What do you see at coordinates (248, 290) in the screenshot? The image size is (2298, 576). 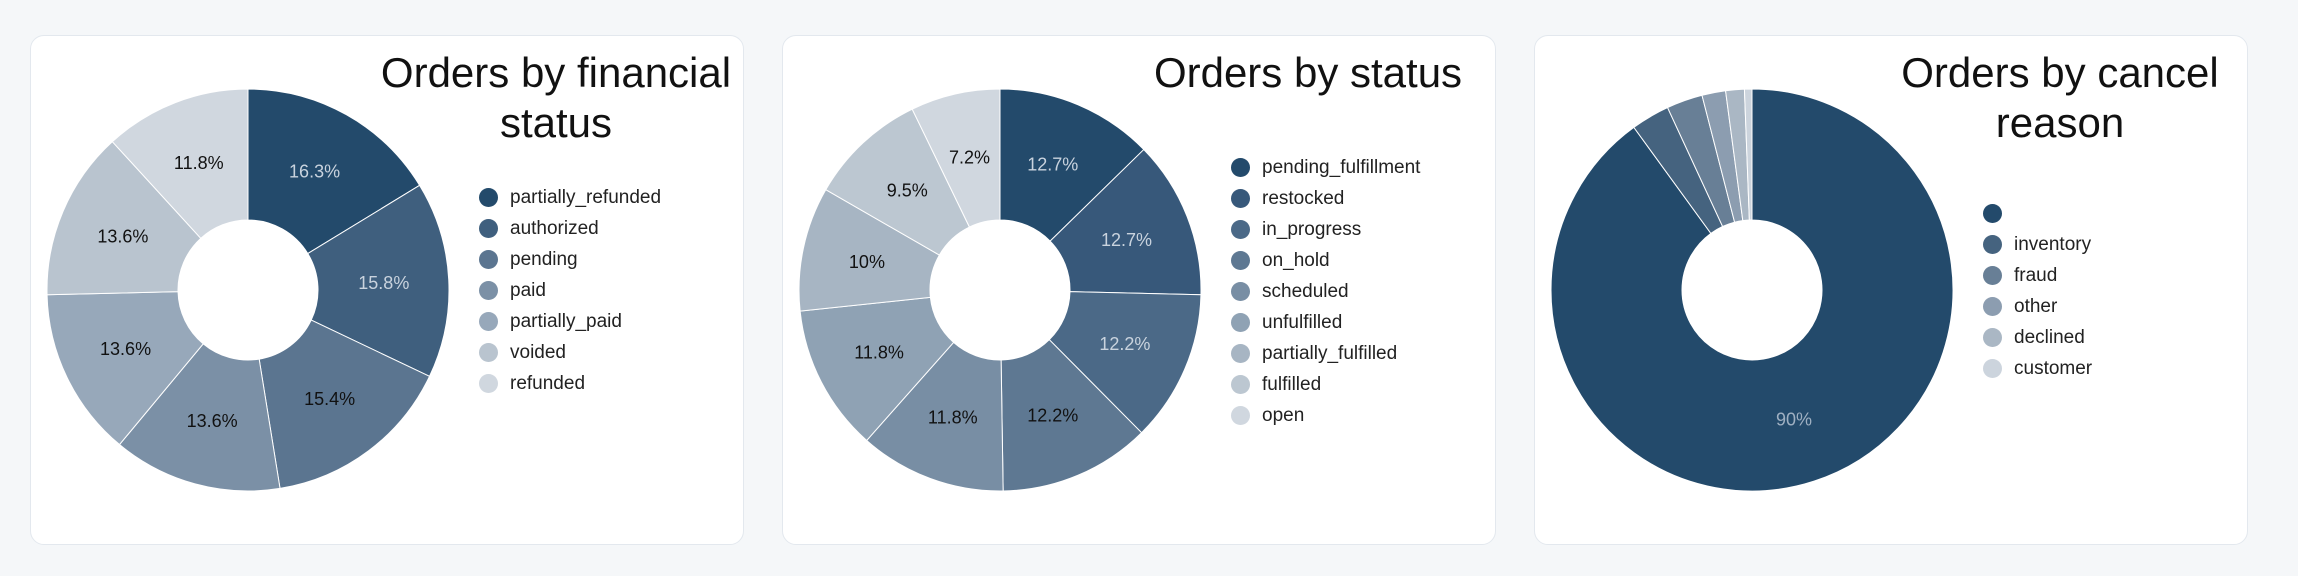 I see `donut-chart-financial-status: 16.3% 15.8% 15.4% 13.6% 13.6% 13.6% 11.8%` at bounding box center [248, 290].